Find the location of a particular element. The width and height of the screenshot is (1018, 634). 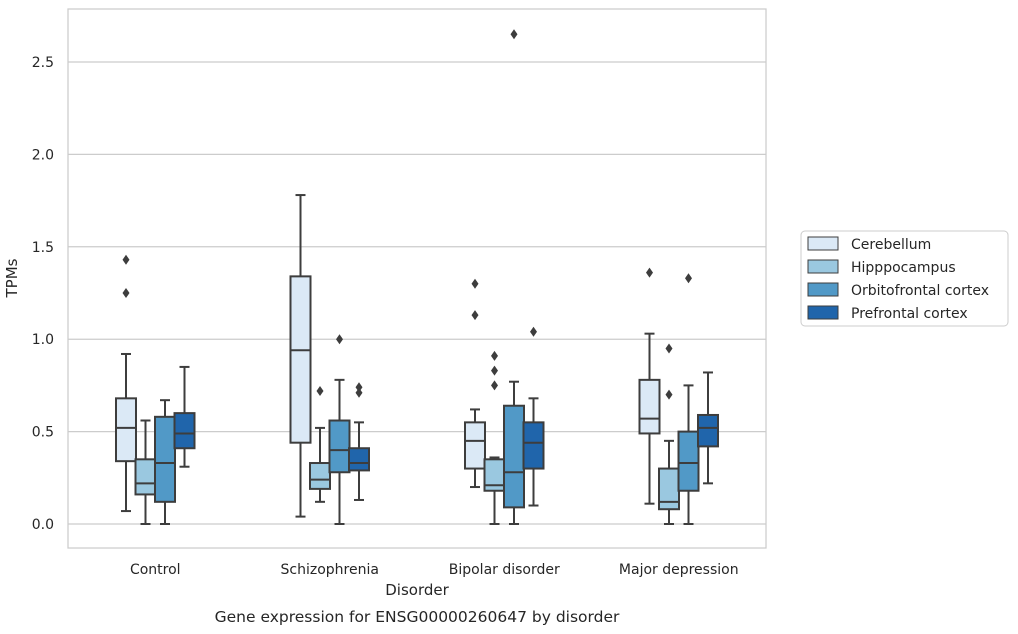

y-tick-label: 2.0 is located at coordinates (43, 155).